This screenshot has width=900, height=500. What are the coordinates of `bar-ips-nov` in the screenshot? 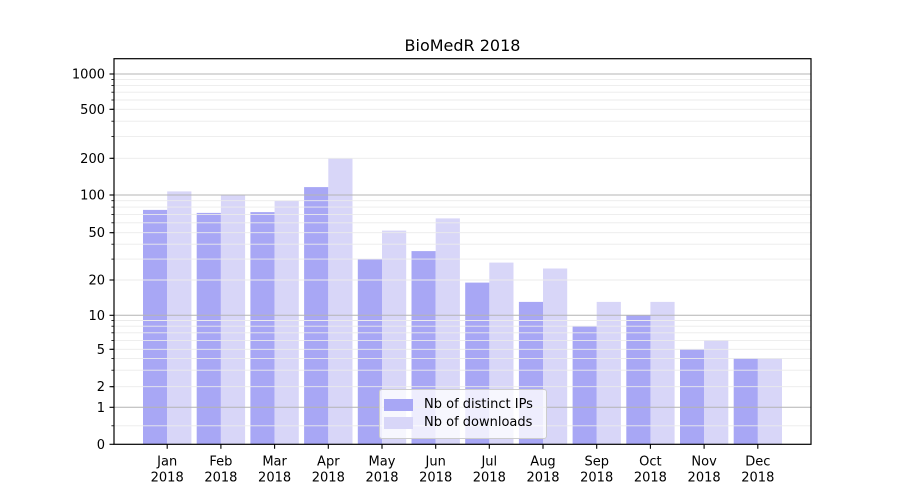 It's located at (692, 397).